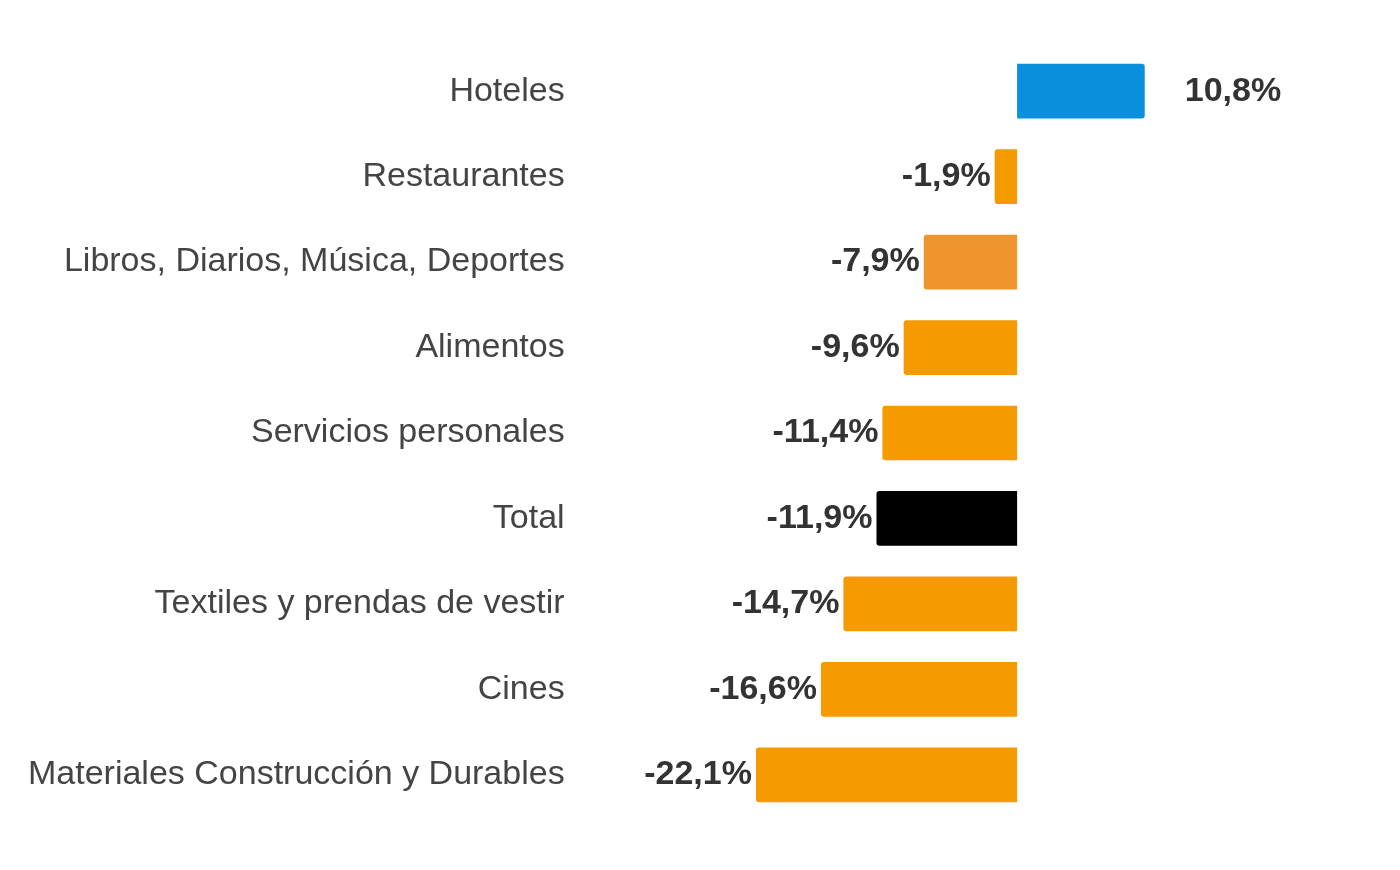  What do you see at coordinates (763, 686) in the screenshot?
I see `data-label: -16,6%` at bounding box center [763, 686].